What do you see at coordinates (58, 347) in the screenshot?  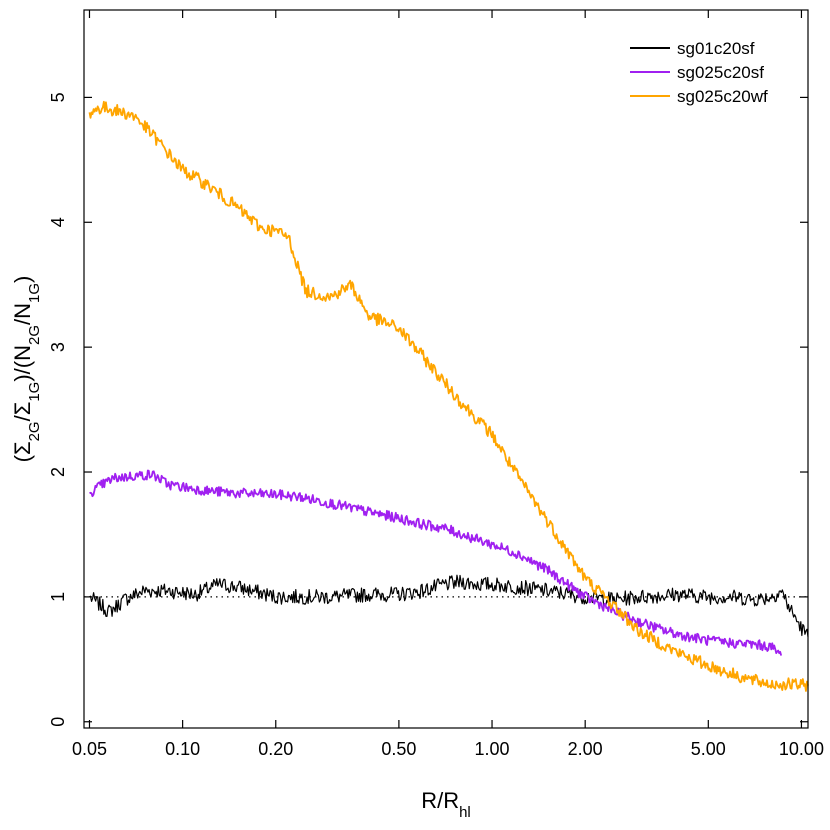 I see `y-tick-label: 3` at bounding box center [58, 347].